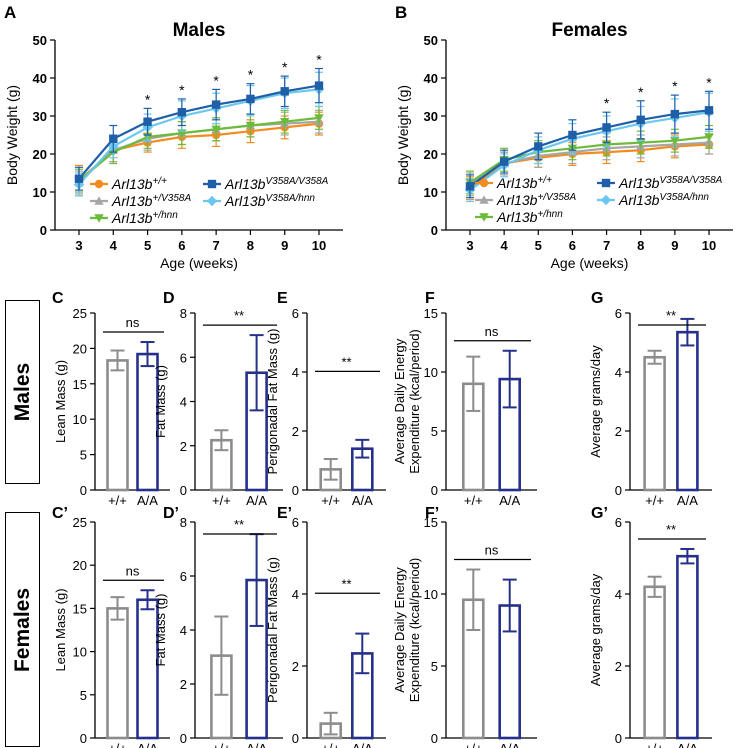  What do you see at coordinates (10, 12) in the screenshot?
I see `panel-letter: A` at bounding box center [10, 12].